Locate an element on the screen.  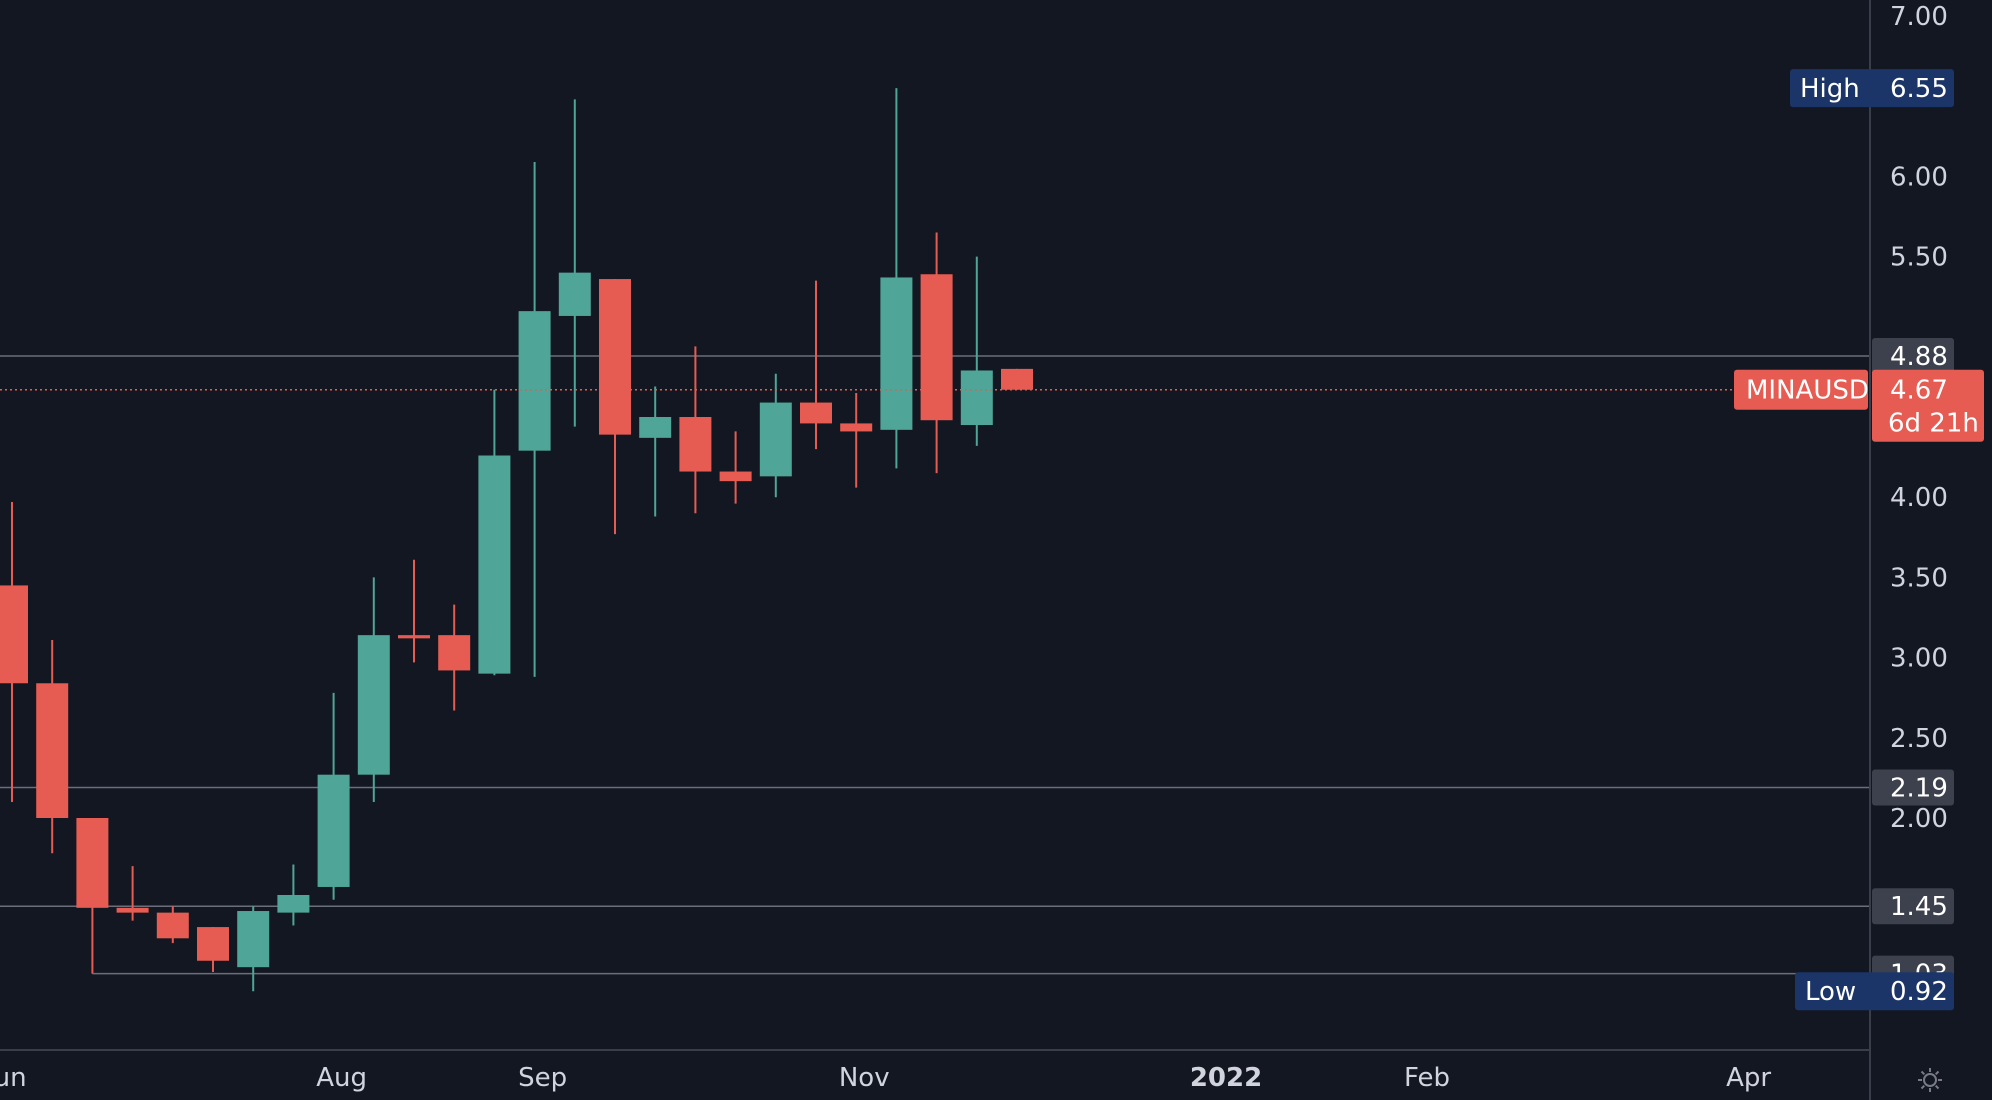
time-tick-label: Nov is located at coordinates (864, 1078).